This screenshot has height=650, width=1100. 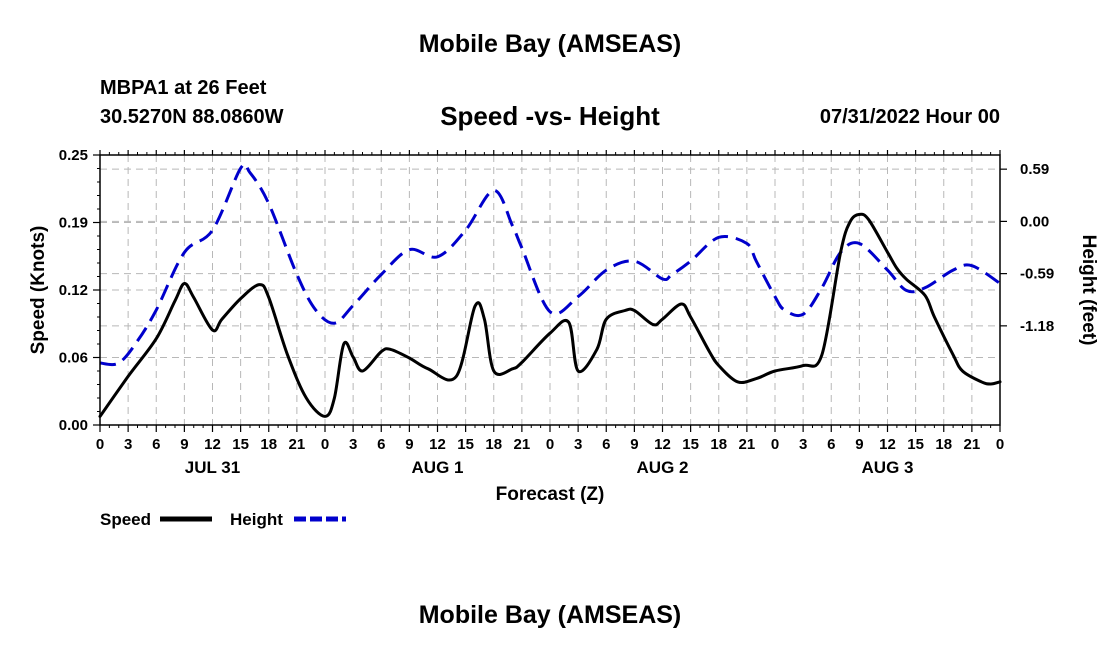 What do you see at coordinates (192, 117) in the screenshot?
I see `coords-label: 30.5270N 88.0860W` at bounding box center [192, 117].